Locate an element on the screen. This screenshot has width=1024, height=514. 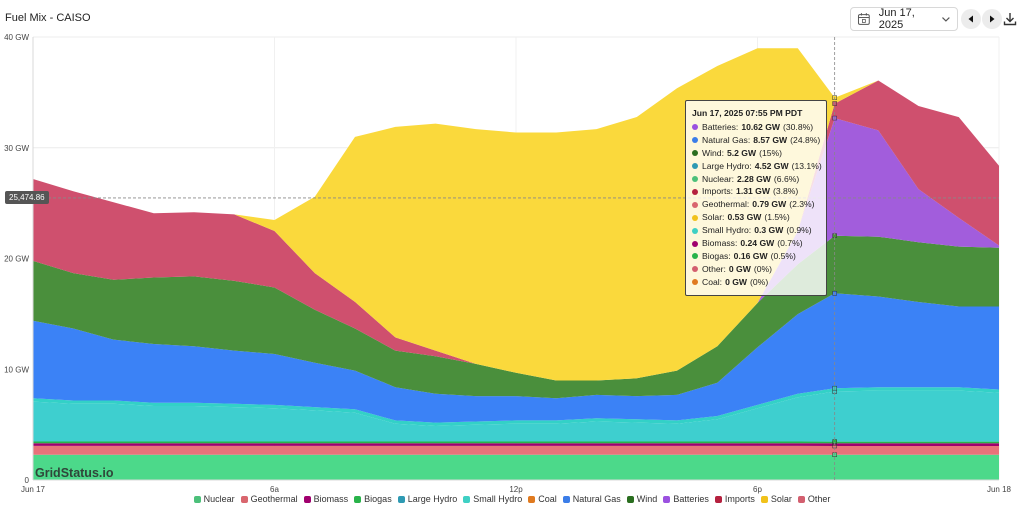
next-day-button is located at coordinates (992, 19).